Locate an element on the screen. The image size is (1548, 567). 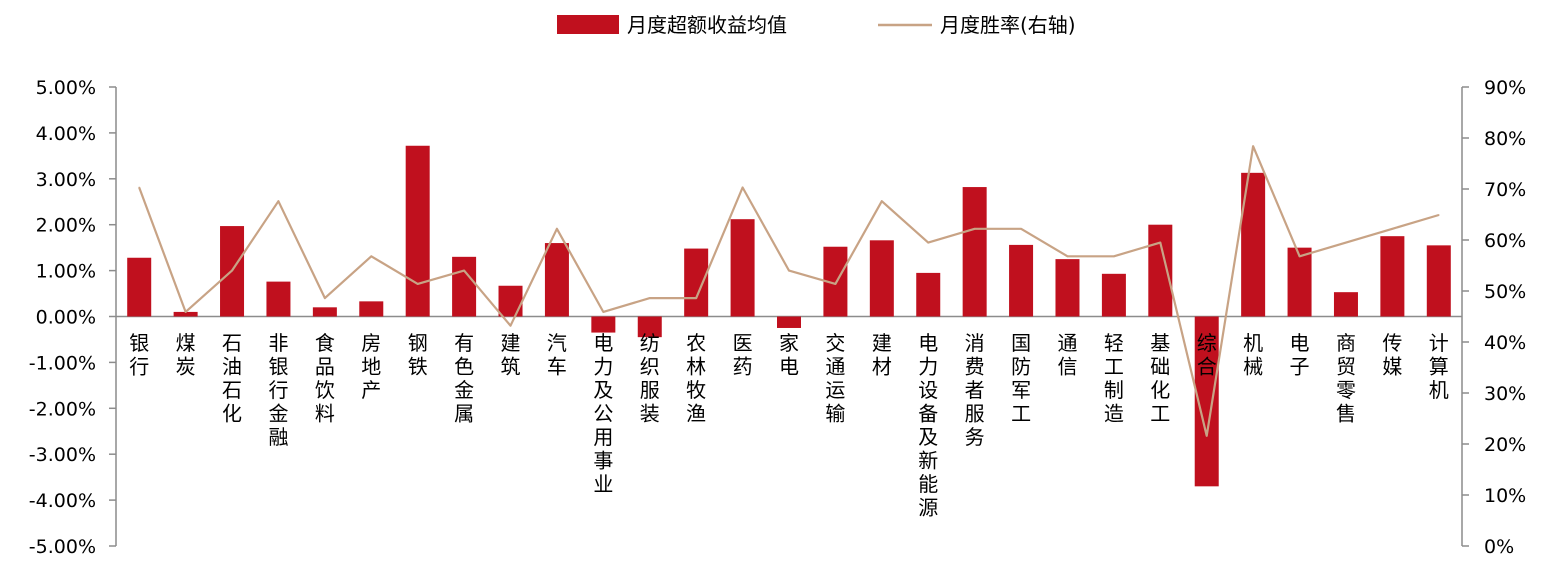
win-rate-point-煤炭 is located at coordinates (185, 312).